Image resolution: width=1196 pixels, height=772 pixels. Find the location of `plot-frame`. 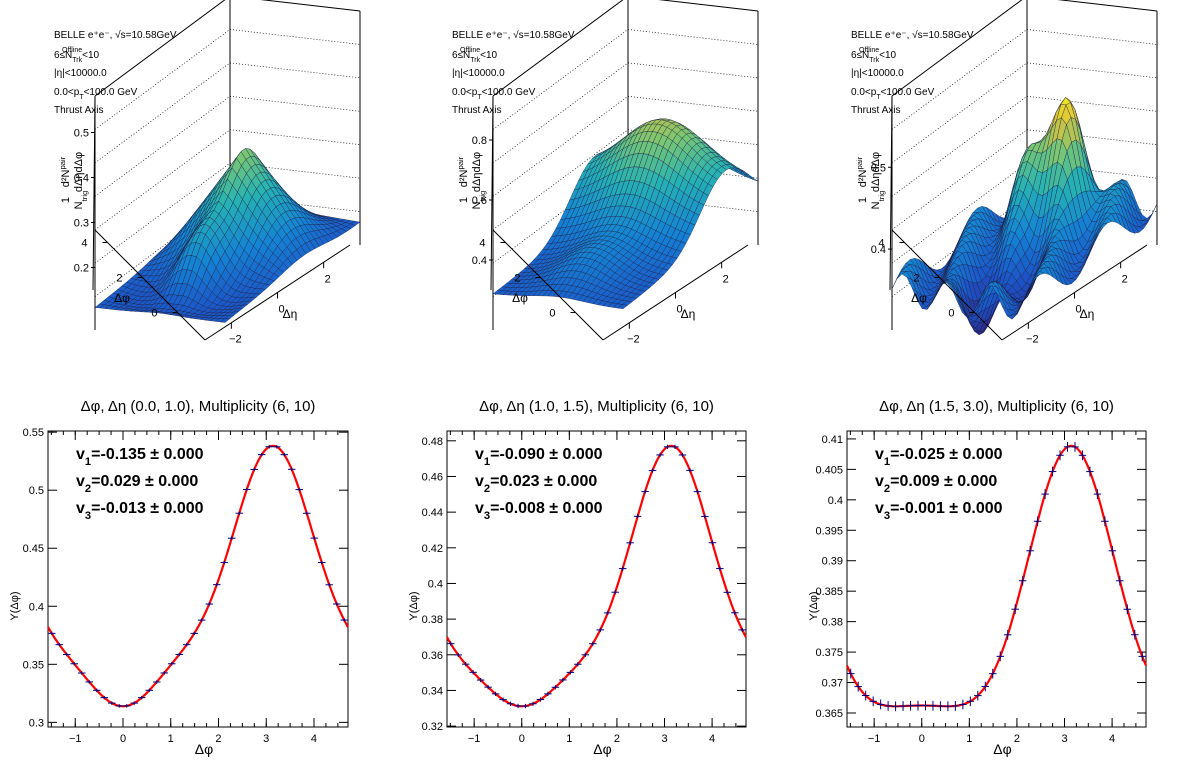

plot-frame is located at coordinates (198, 579).